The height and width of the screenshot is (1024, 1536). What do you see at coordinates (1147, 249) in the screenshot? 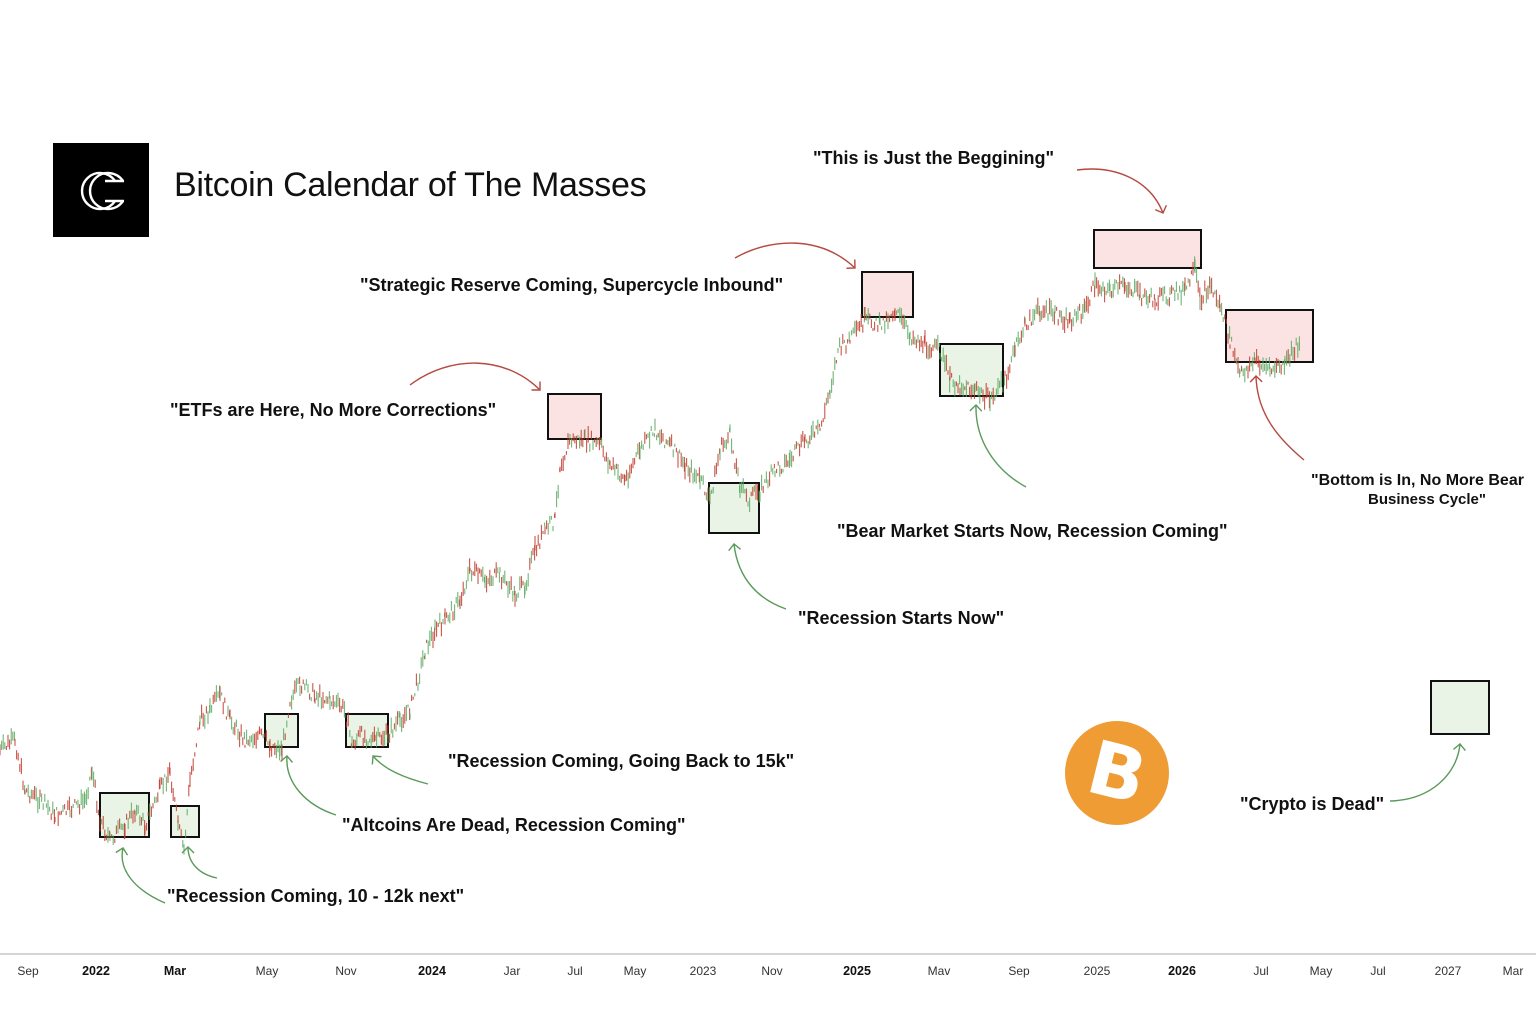
I see `box-just-beginning` at bounding box center [1147, 249].